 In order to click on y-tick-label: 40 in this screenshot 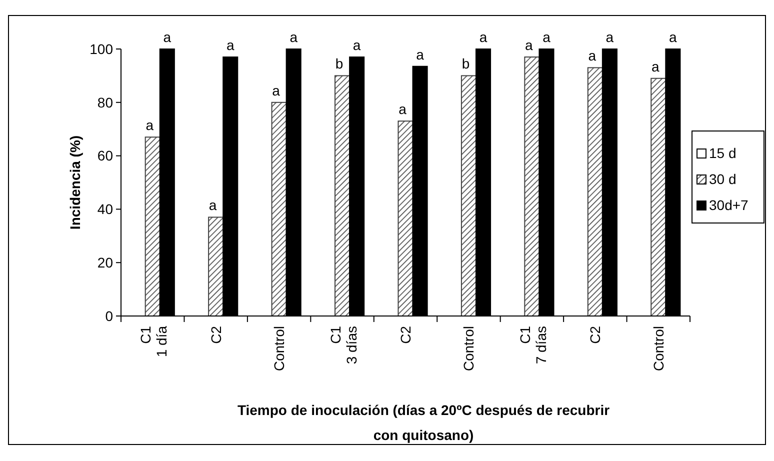, I will do `click(105, 209)`.